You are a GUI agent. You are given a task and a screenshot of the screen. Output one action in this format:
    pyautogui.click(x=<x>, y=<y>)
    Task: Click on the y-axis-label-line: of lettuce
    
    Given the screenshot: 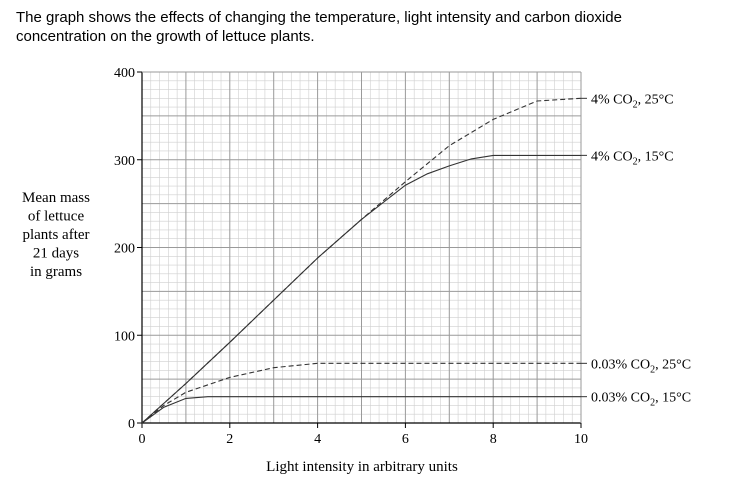 What is the action you would take?
    pyautogui.click(x=56, y=217)
    